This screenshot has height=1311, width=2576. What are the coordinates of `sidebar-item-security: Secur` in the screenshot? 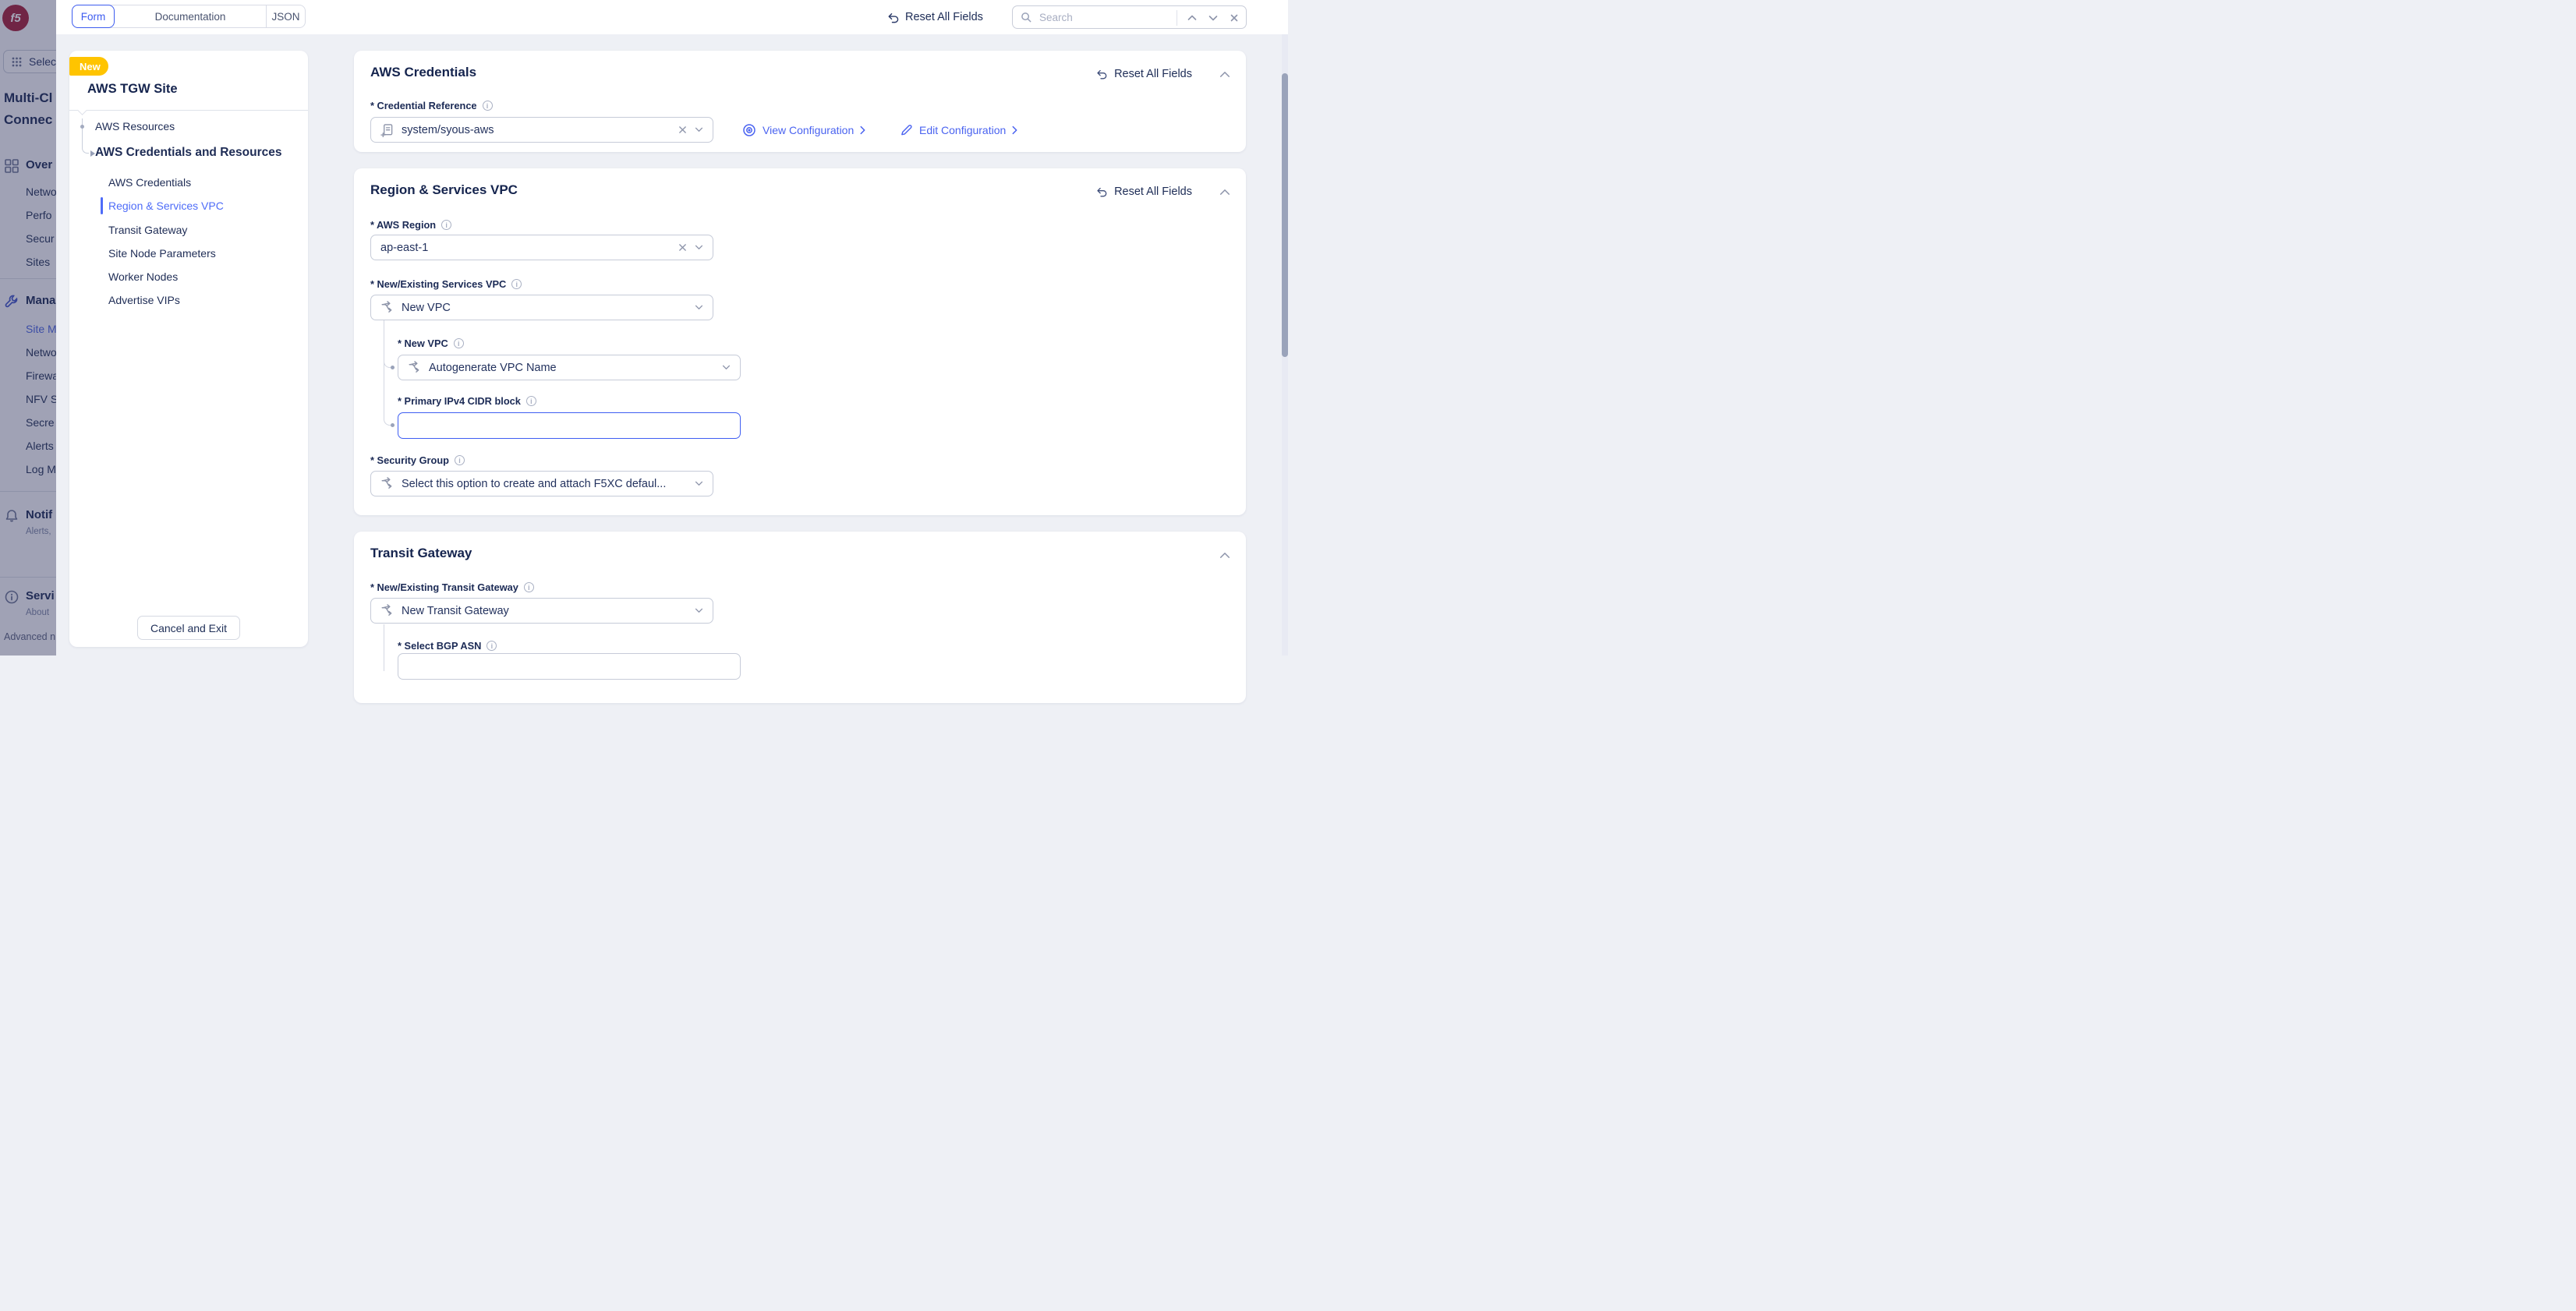 It's located at (40, 239).